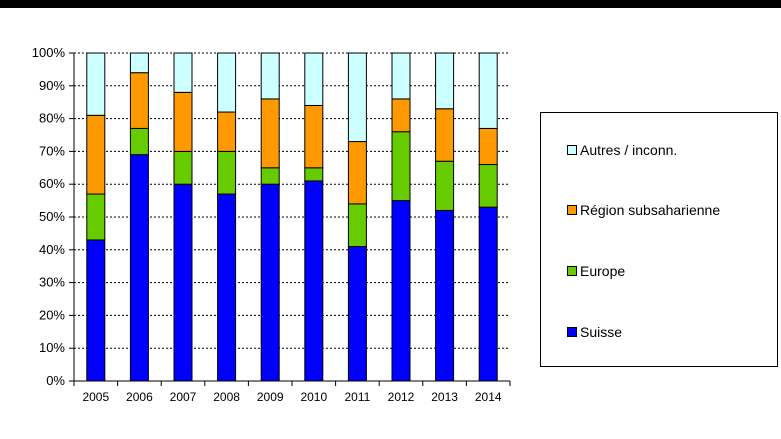  I want to click on bar-segment-r-gion-subsaharienne-2010, so click(314, 136).